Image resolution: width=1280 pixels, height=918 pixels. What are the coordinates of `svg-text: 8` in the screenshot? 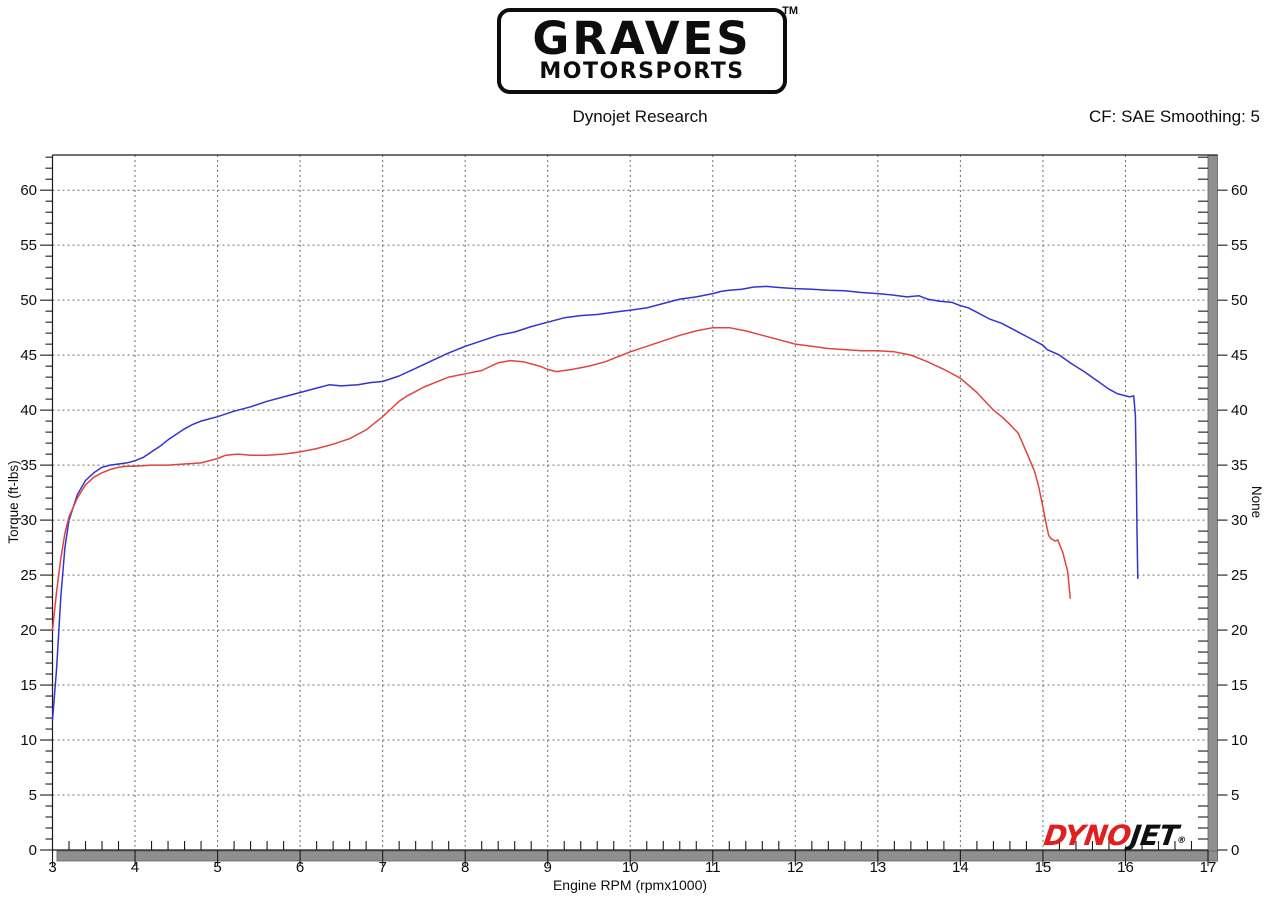 It's located at (465, 867).